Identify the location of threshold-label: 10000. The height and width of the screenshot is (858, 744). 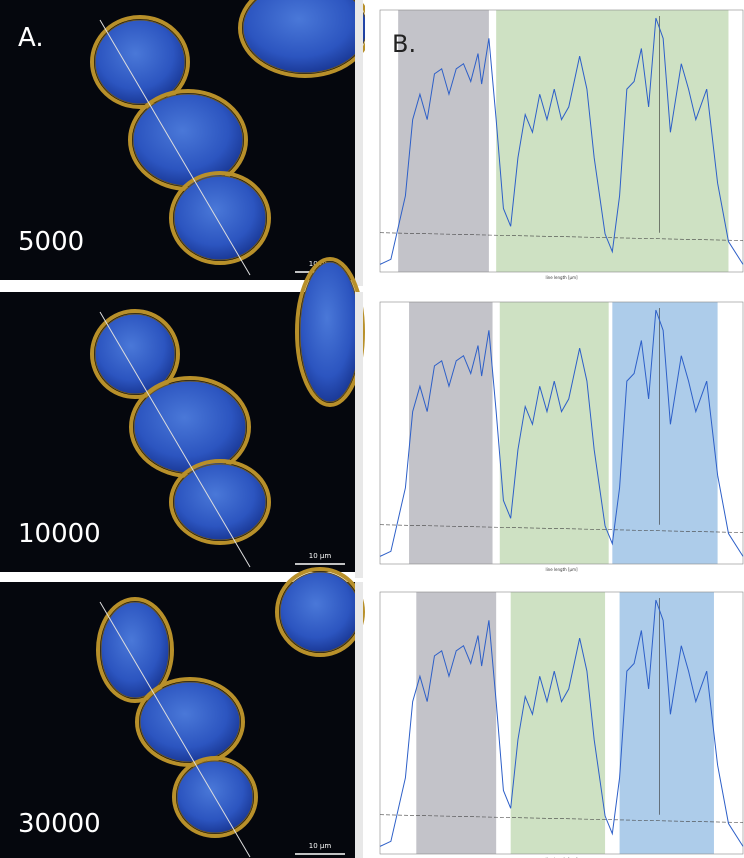
(59, 534).